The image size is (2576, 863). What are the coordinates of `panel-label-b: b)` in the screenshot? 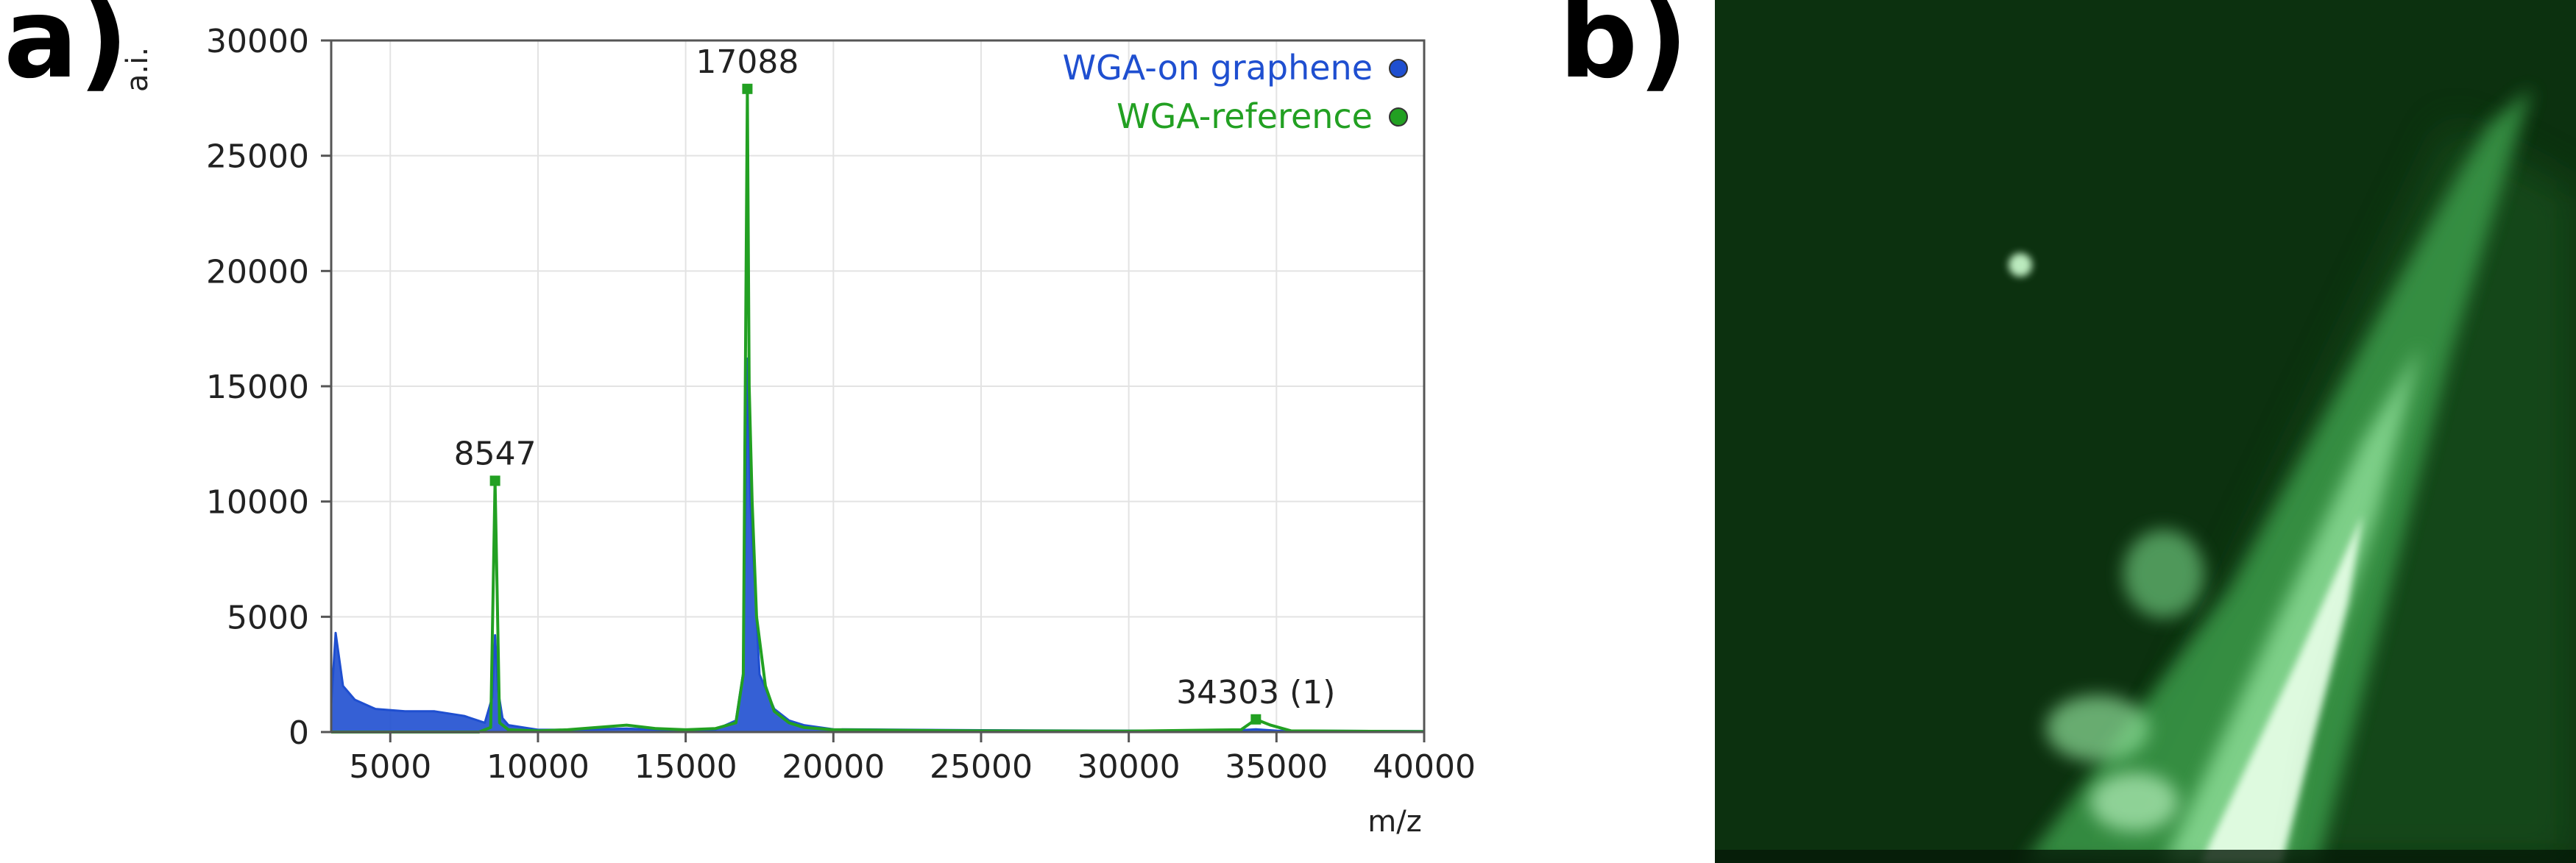 It's located at (1623, 52).